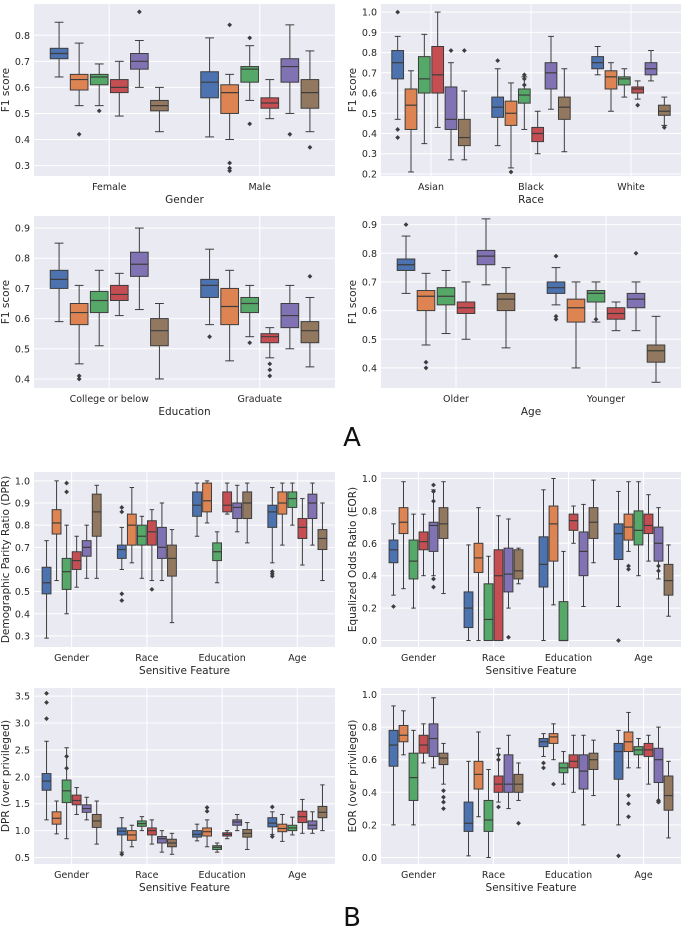 The image size is (683, 932). What do you see at coordinates (353, 776) in the screenshot?
I see `y-axis-label: EOR (over privileged)` at bounding box center [353, 776].